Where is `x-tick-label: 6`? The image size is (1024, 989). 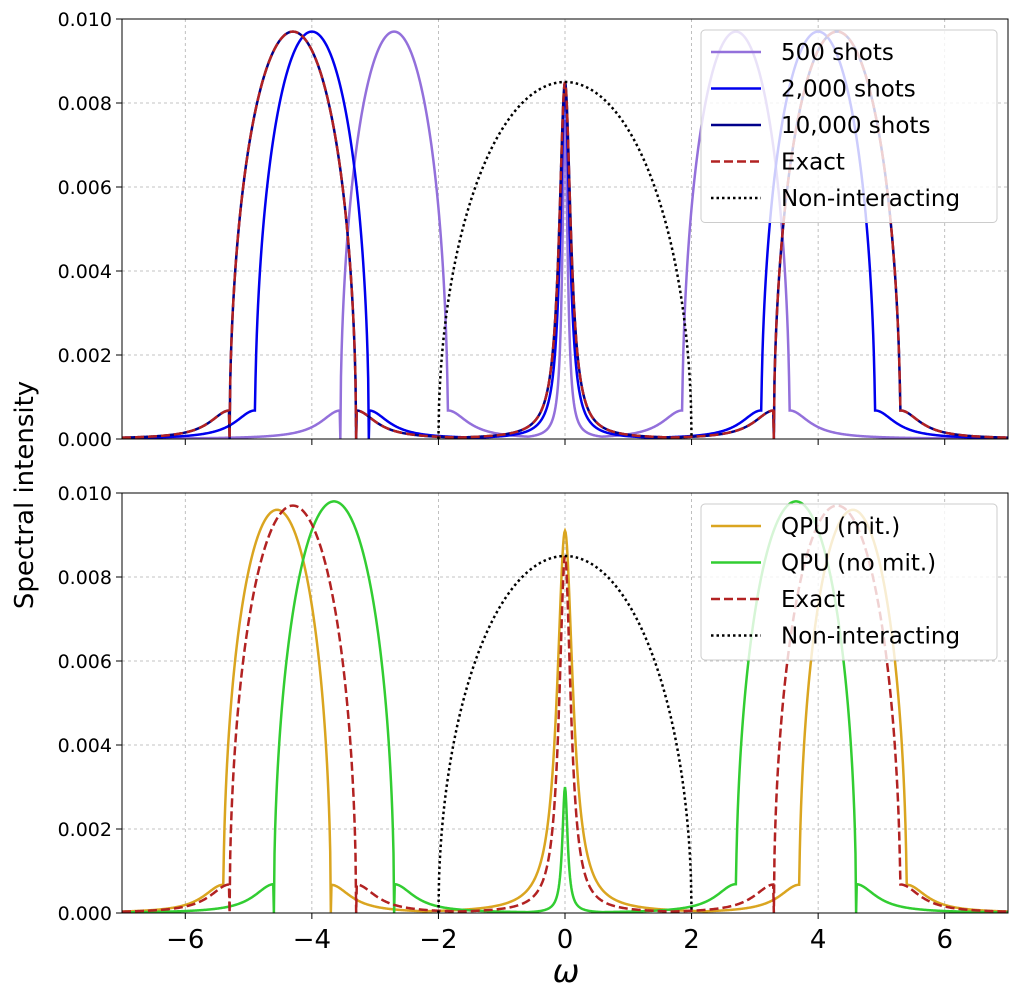
x-tick-label: 6 is located at coordinates (944, 940).